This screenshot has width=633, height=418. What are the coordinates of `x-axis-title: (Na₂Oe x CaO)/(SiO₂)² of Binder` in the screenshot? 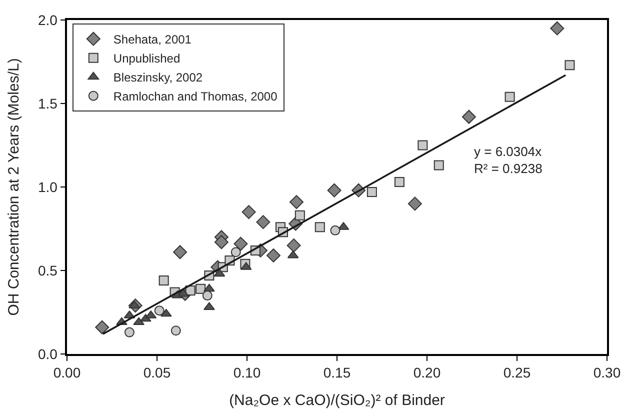 It's located at (337, 401).